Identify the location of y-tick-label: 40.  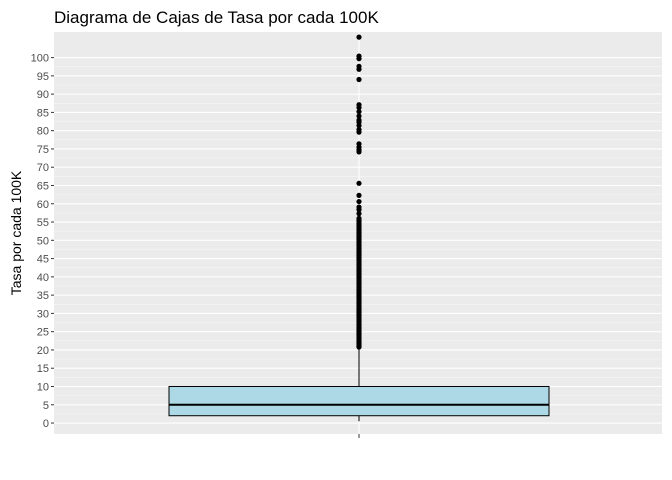
(43, 278).